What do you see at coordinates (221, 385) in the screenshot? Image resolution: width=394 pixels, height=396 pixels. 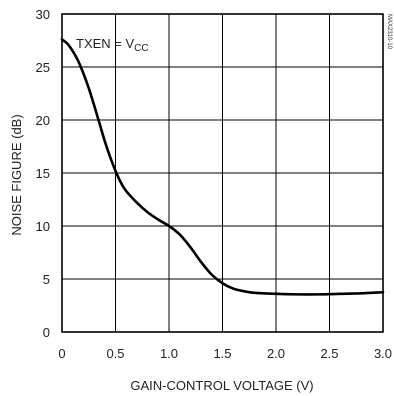 I see `x-axis-label: GAIN-CONTROL VOLTAGE (V)` at bounding box center [221, 385].